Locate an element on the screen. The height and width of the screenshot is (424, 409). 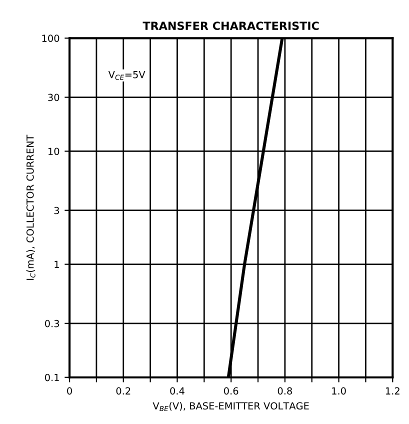
x-axis-title: V$_{BE}$(V), BASE-EMITTER VOLTAGE is located at coordinates (230, 407).